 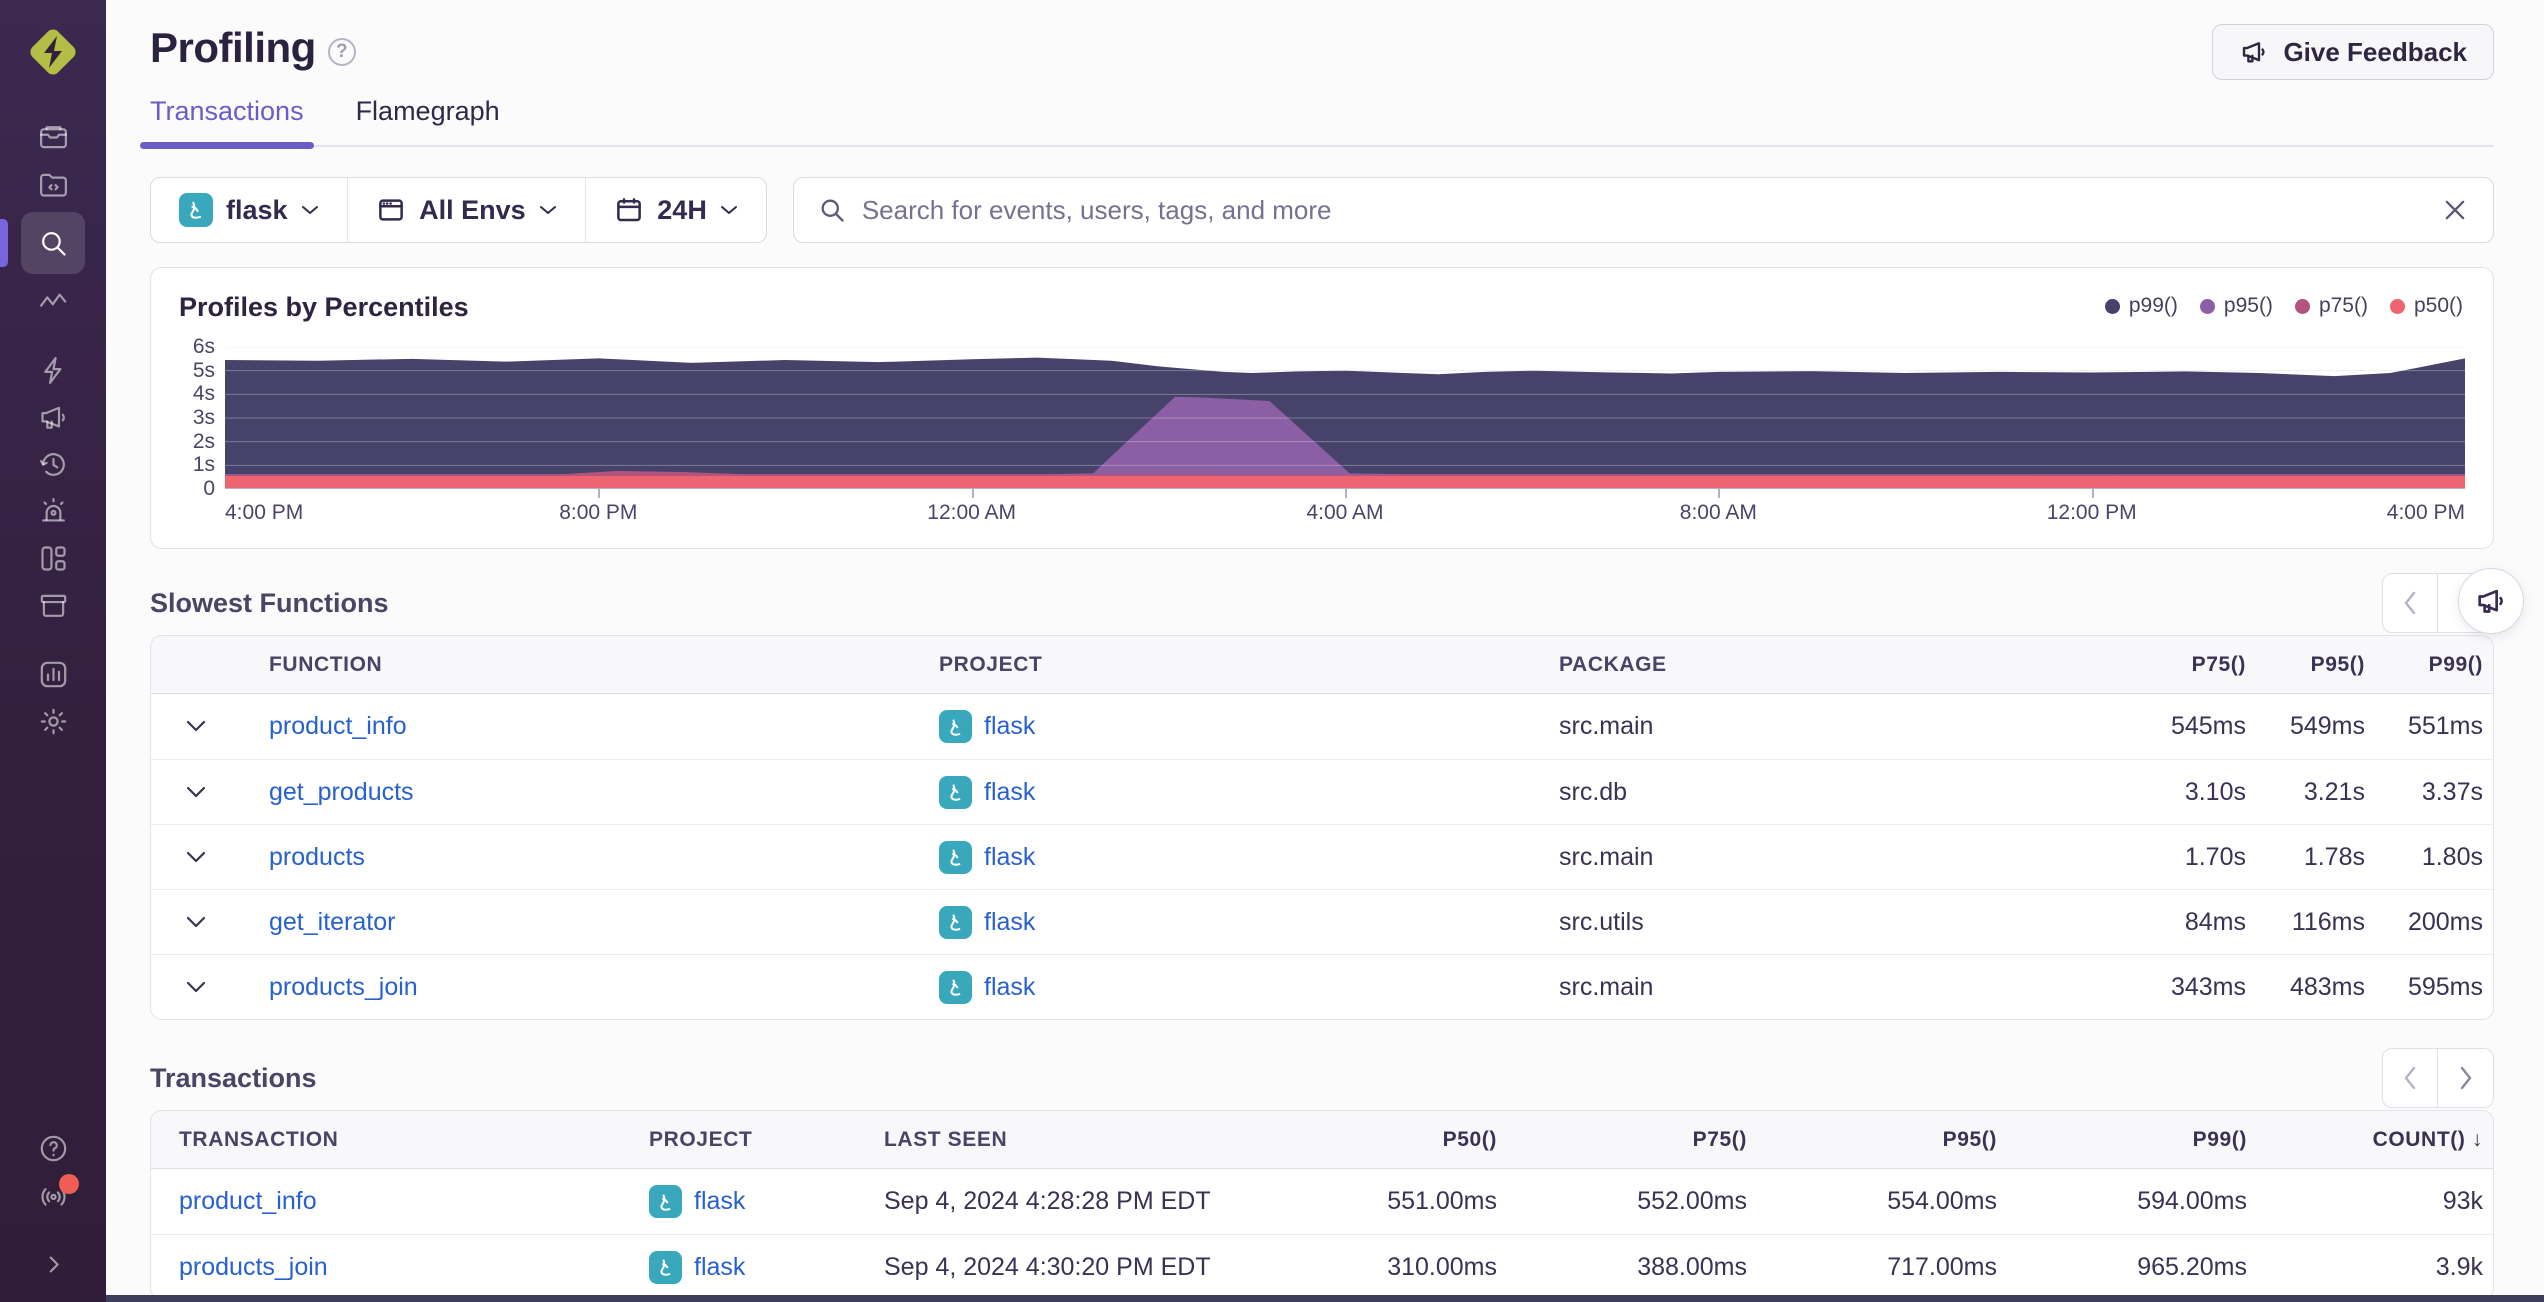 I want to click on legend-item: p50(), so click(x=2426, y=306).